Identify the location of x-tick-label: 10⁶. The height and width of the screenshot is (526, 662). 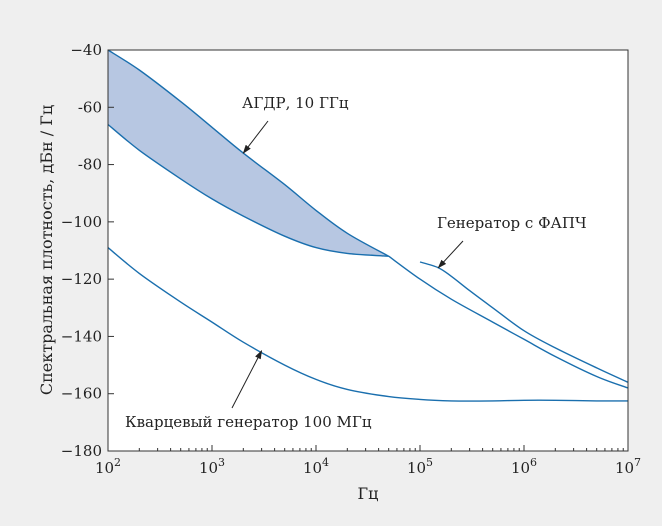
(524, 466).